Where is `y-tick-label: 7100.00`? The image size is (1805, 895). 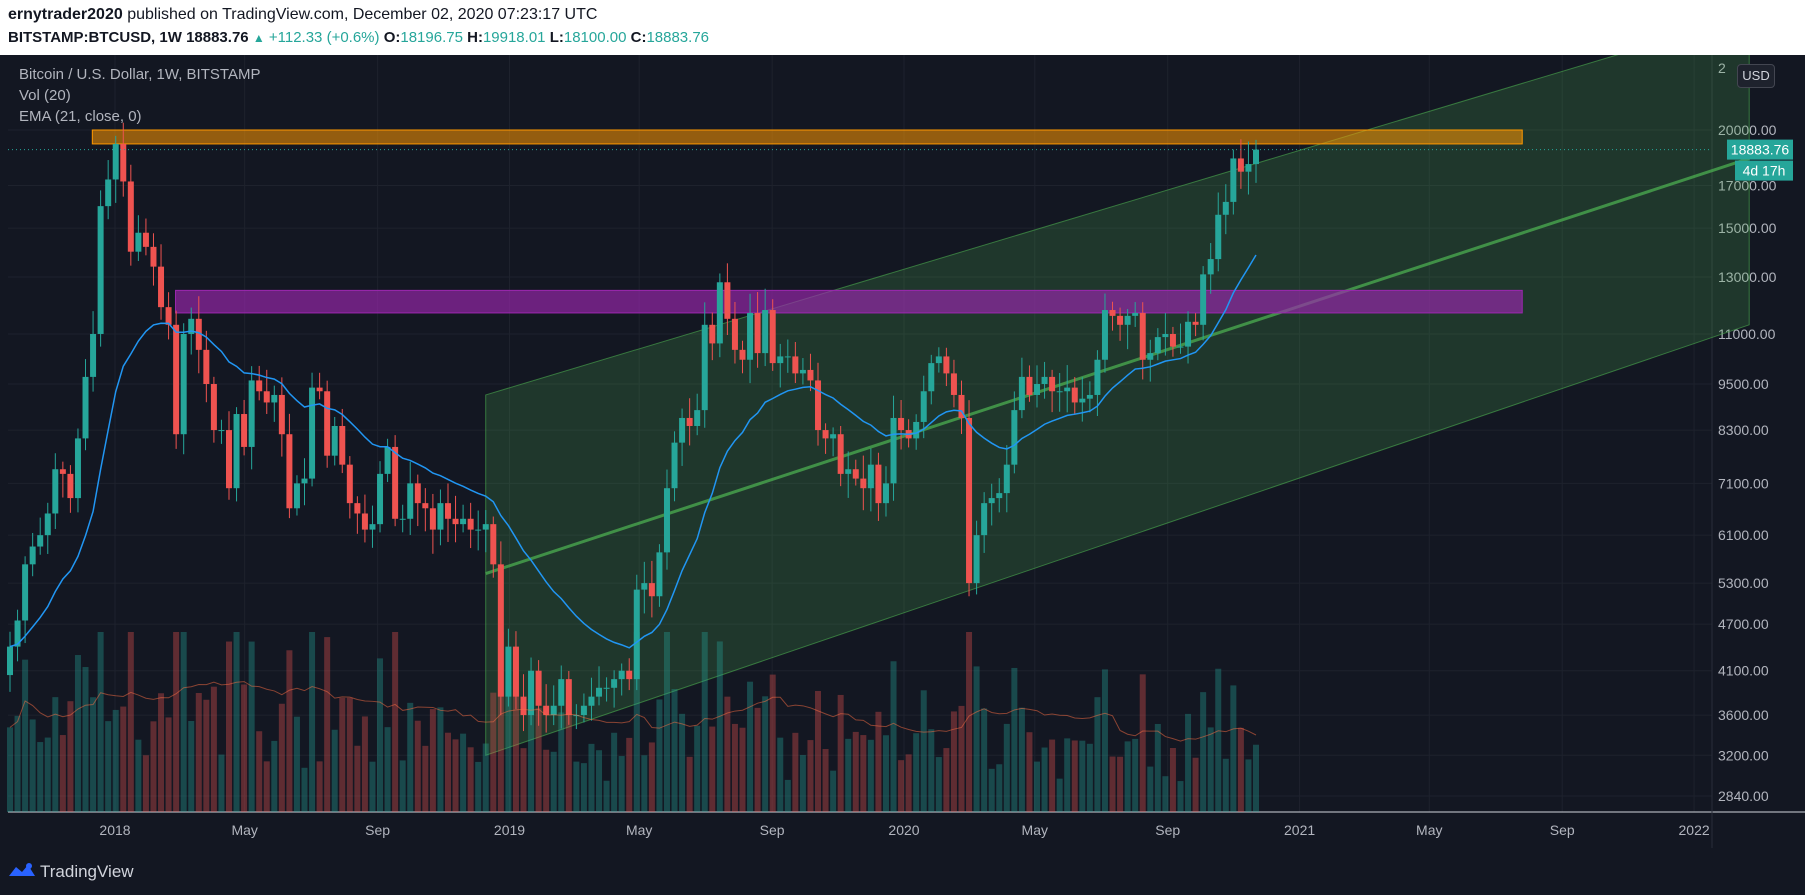 y-tick-label: 7100.00 is located at coordinates (1743, 483).